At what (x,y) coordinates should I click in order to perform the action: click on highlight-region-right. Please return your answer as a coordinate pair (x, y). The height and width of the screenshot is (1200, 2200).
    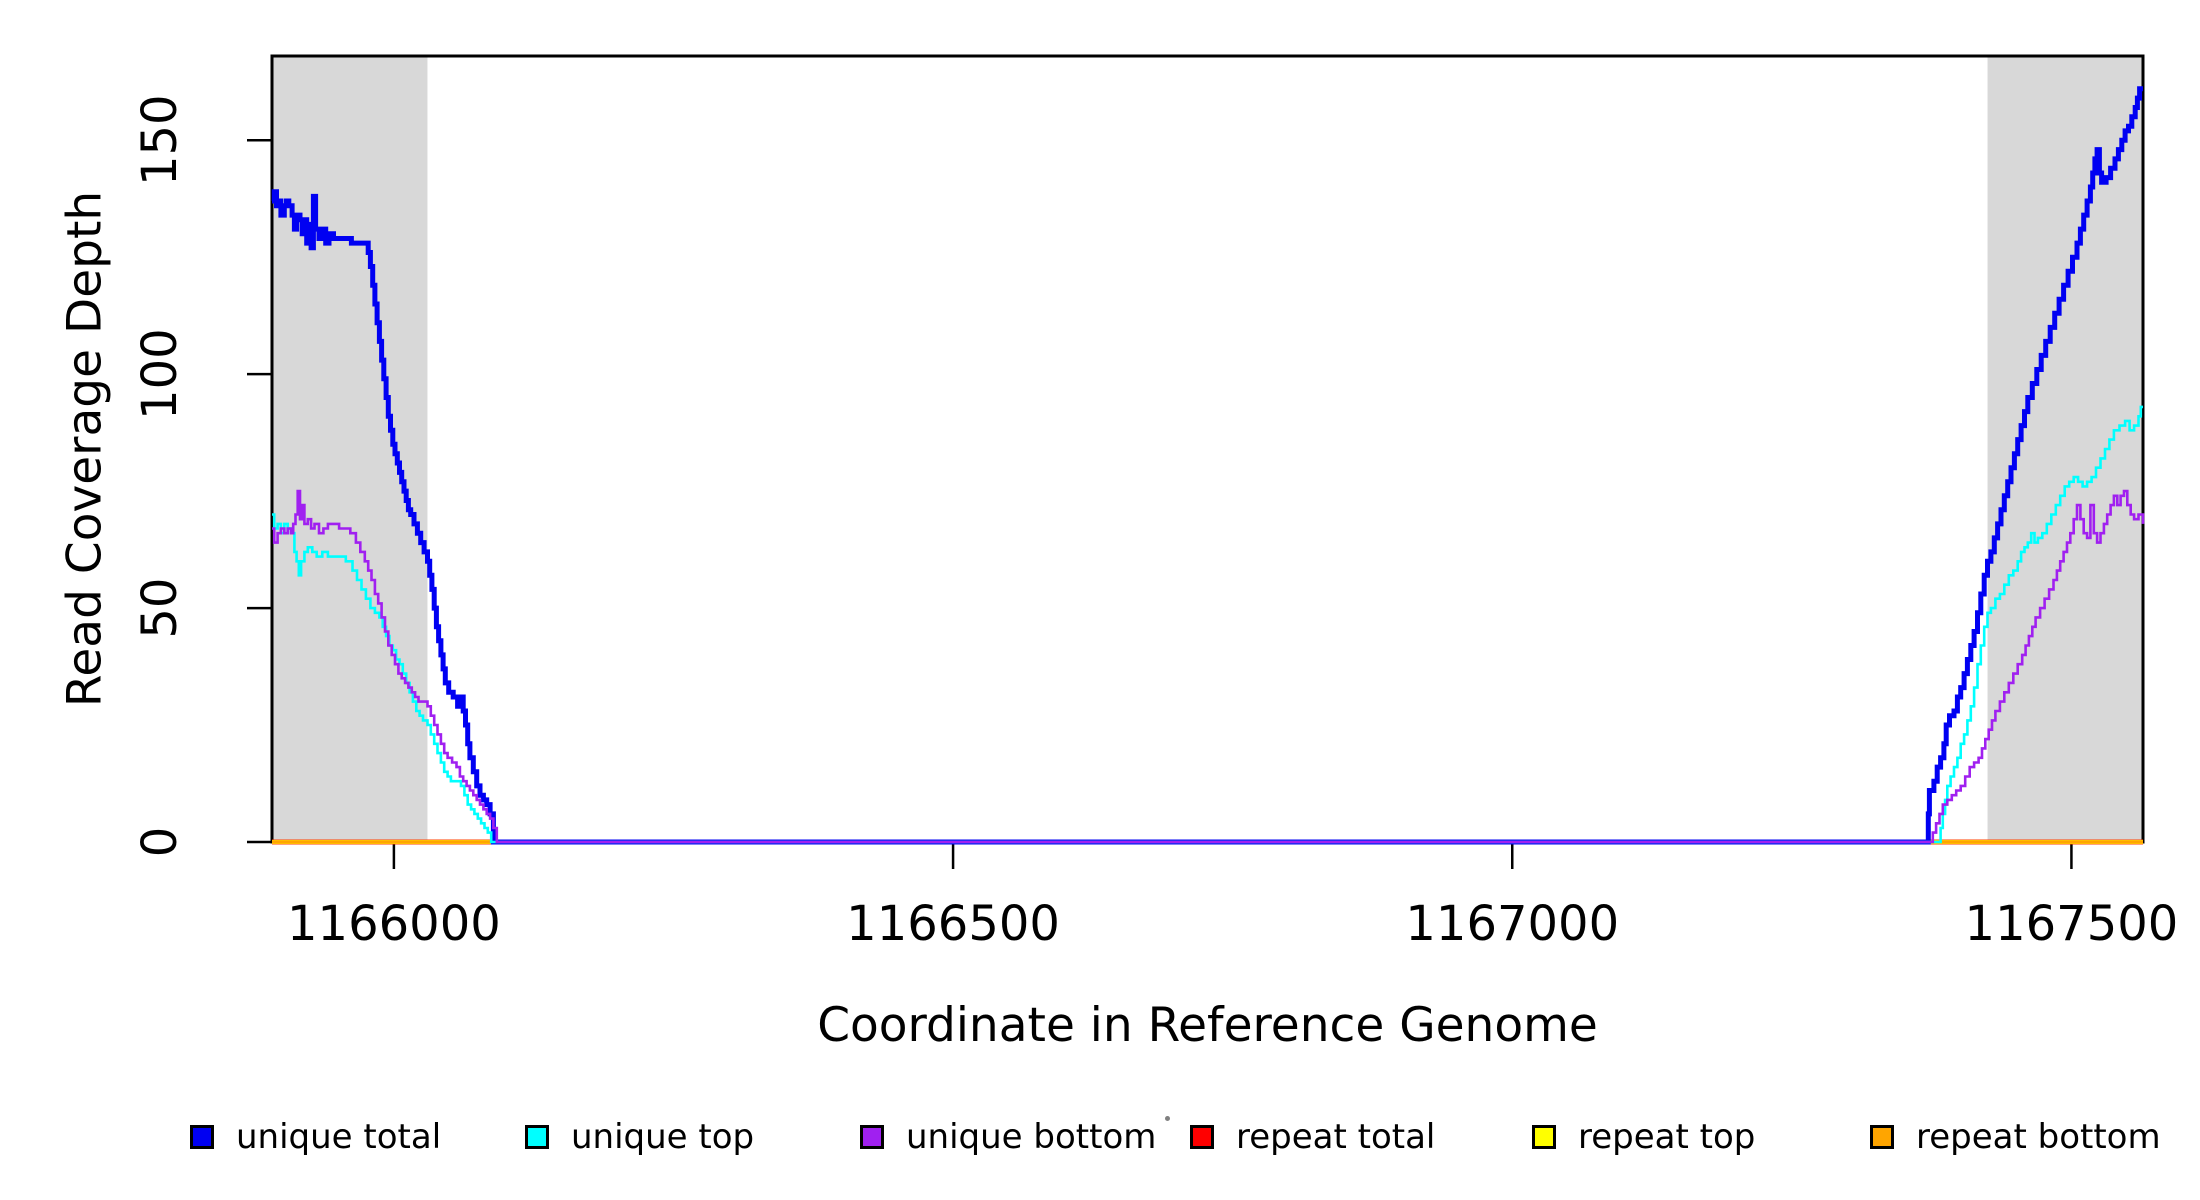
    Looking at the image, I should click on (2065, 449).